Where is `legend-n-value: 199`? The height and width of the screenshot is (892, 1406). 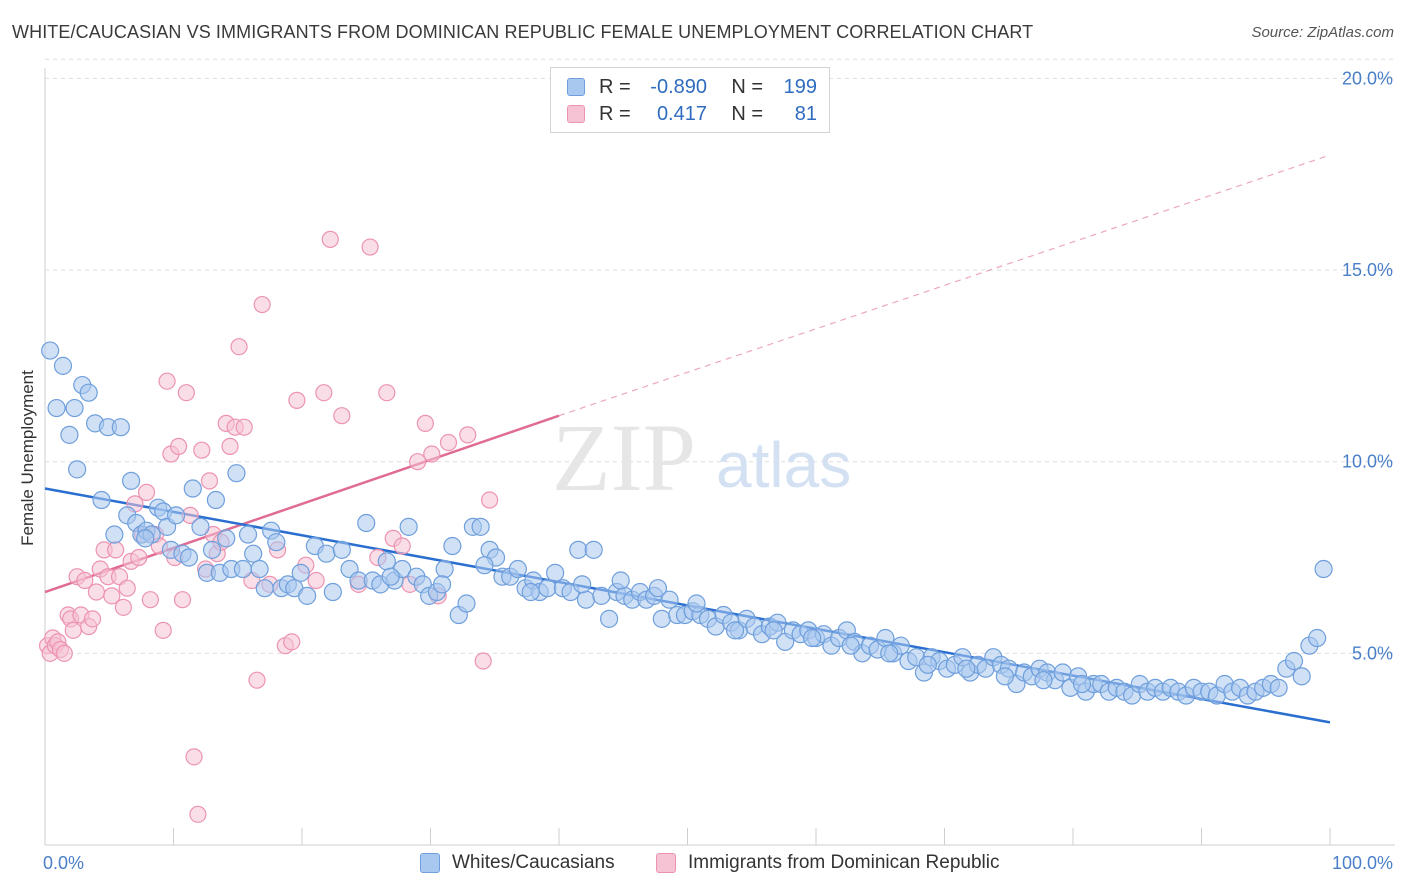 legend-n-value: 199 is located at coordinates (800, 86).